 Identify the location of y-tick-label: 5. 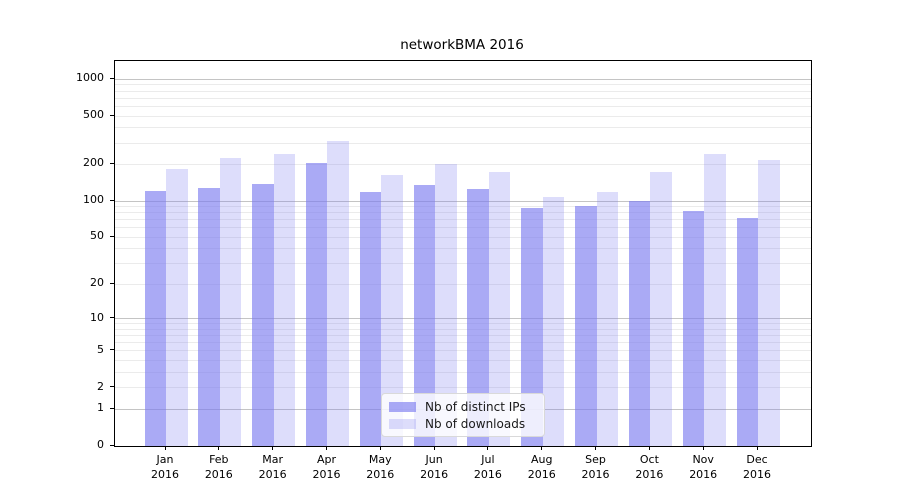
(100, 349).